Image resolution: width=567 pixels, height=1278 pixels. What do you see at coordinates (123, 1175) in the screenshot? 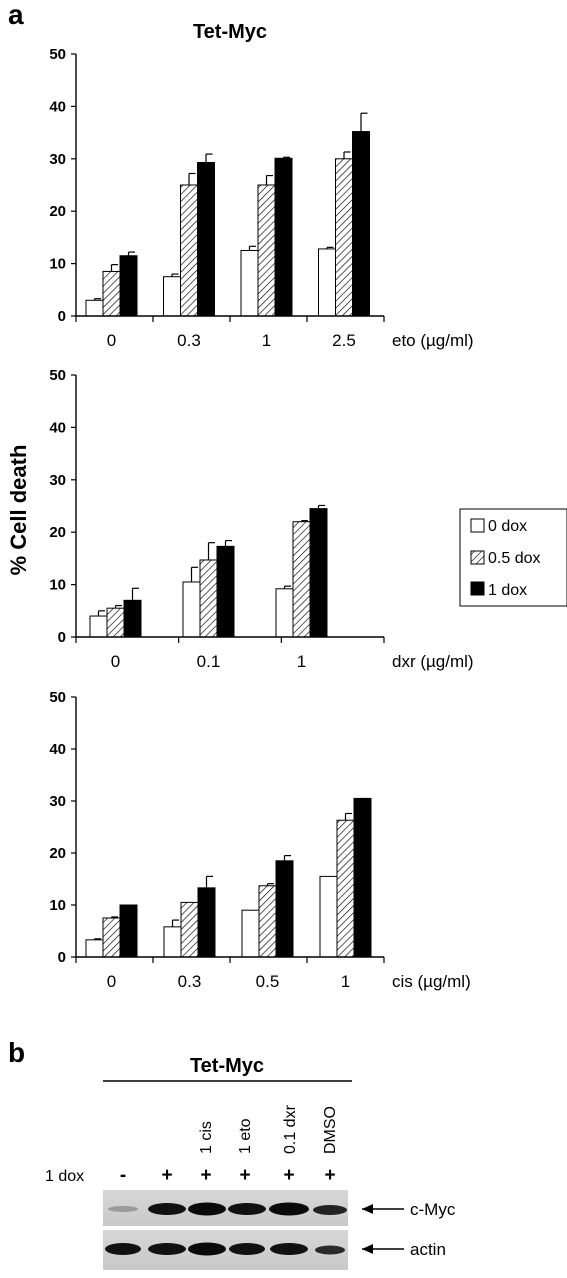
I see `lane-sign-1: -` at bounding box center [123, 1175].